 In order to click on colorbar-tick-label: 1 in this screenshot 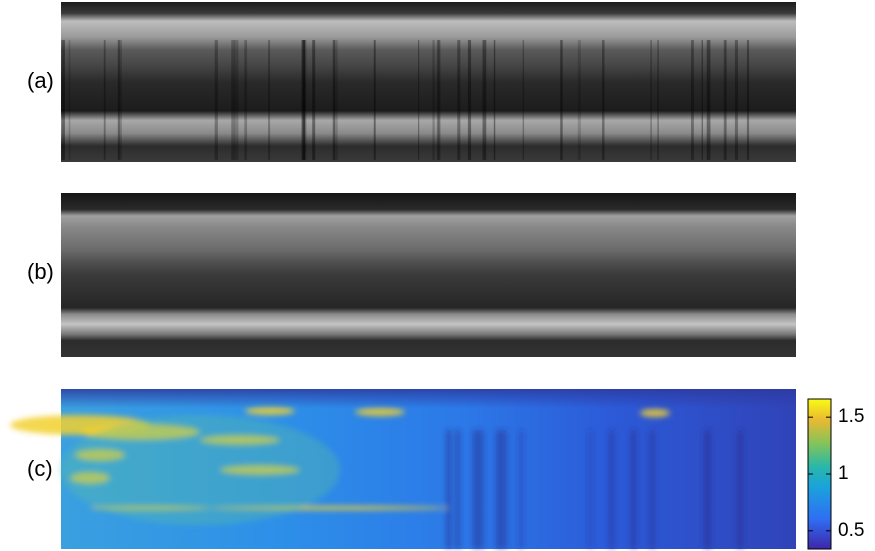, I will do `click(843, 473)`.